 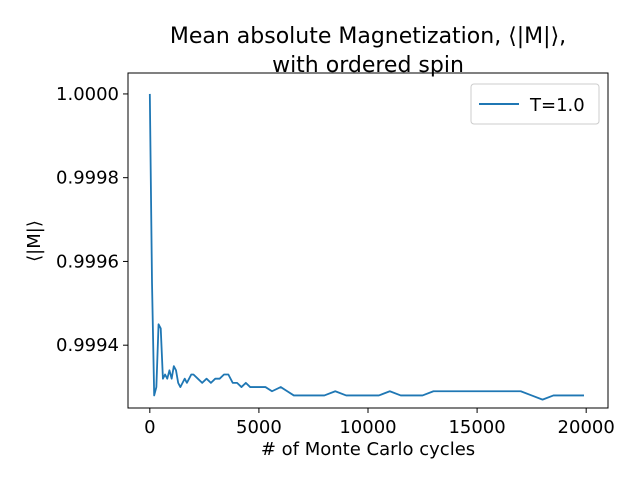 What do you see at coordinates (259, 427) in the screenshot?
I see `x-tick-label: 5000` at bounding box center [259, 427].